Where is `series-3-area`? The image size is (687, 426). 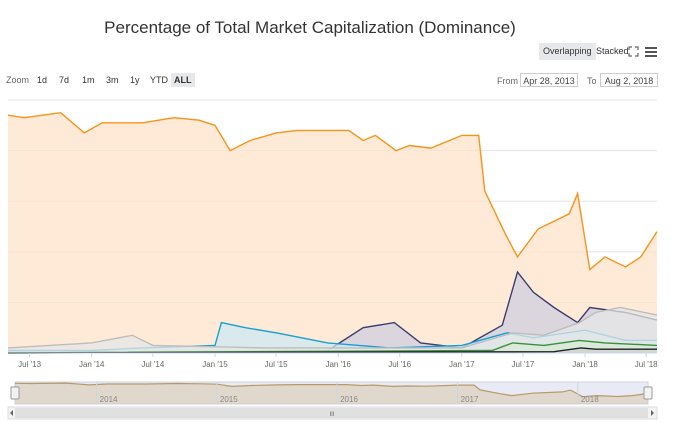
series-3-area is located at coordinates (332, 330).